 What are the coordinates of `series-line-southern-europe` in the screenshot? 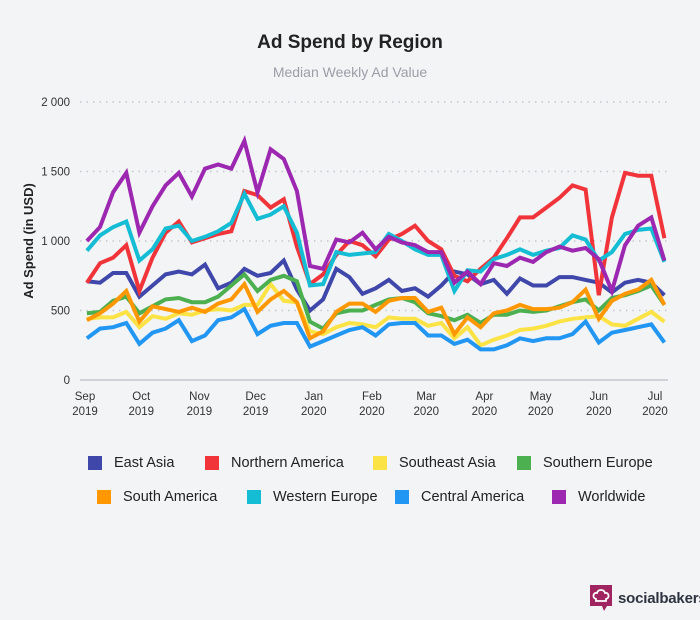 It's located at (376, 301).